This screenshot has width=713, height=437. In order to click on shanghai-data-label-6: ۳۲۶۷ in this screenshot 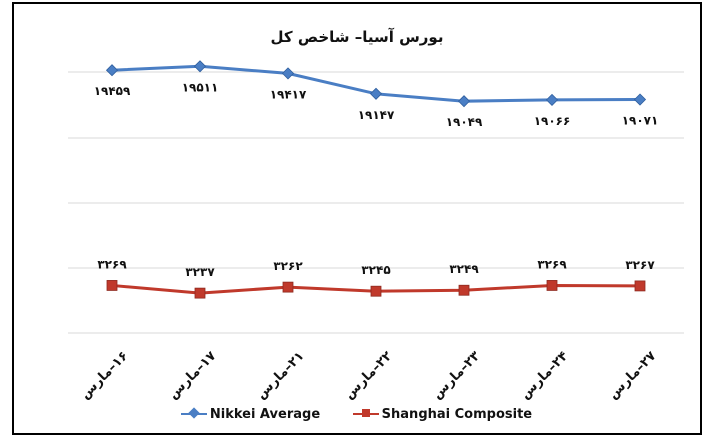, I will do `click(640, 265)`.